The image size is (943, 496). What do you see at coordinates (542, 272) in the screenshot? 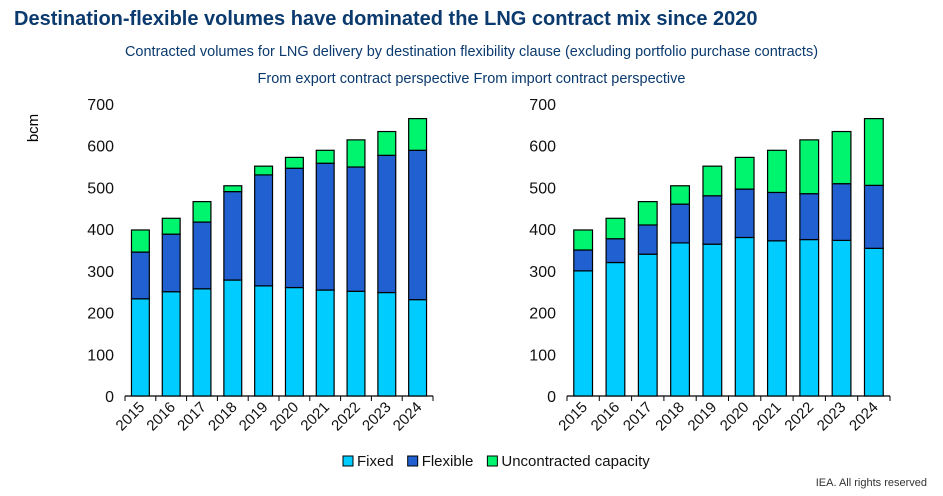
I see `y-tick-label: 300` at bounding box center [542, 272].